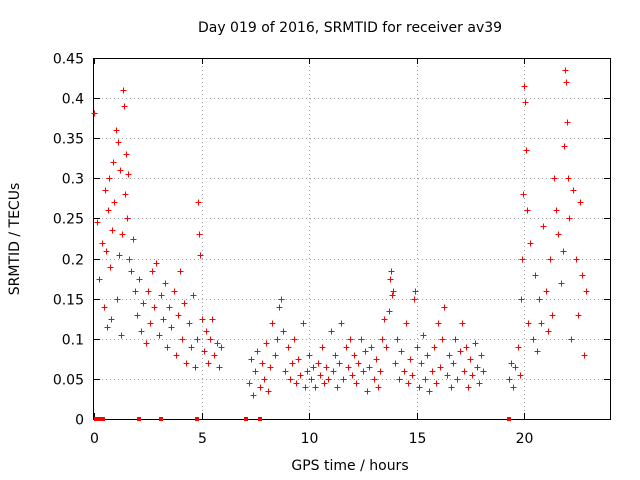 This screenshot has height=480, width=640. What do you see at coordinates (418, 439) in the screenshot?
I see `x-tick-label: 15` at bounding box center [418, 439].